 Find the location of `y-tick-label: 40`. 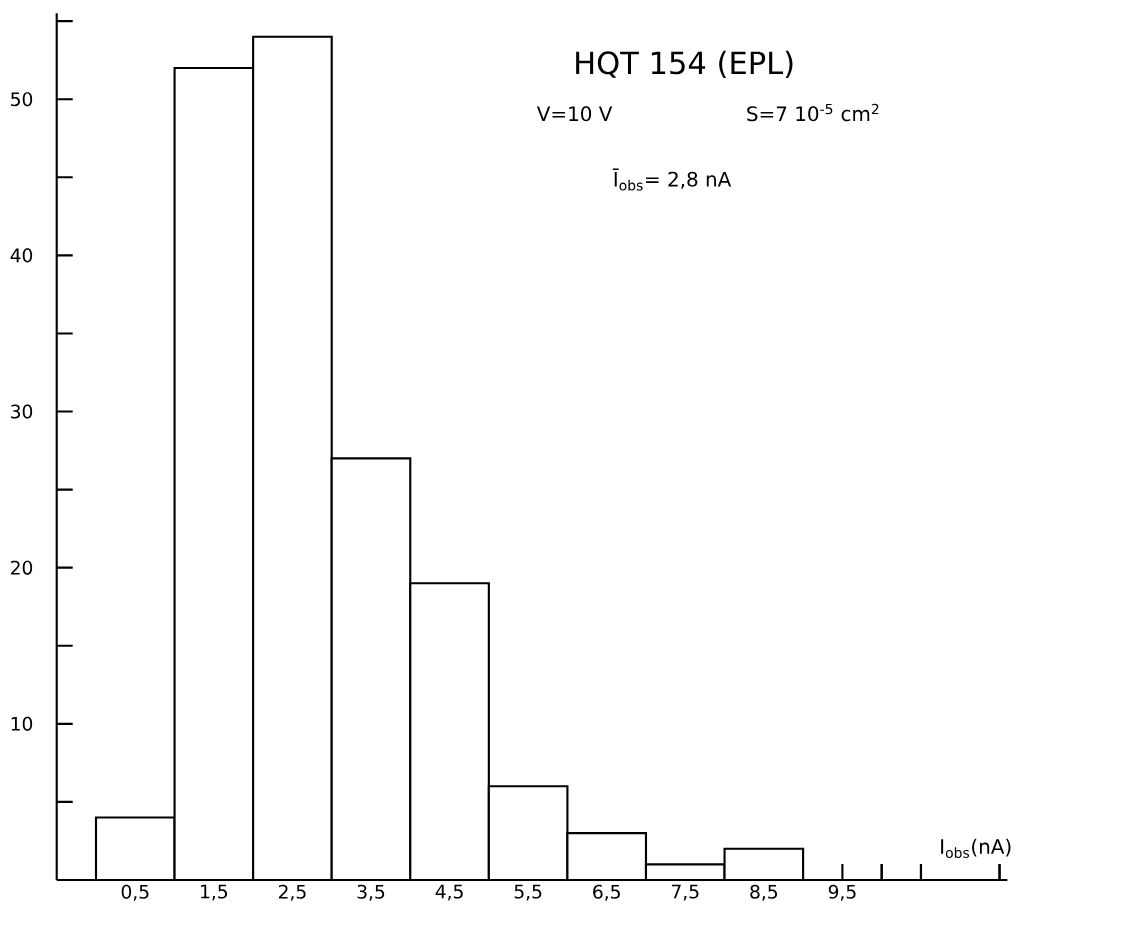

y-tick-label: 40 is located at coordinates (21, 255).